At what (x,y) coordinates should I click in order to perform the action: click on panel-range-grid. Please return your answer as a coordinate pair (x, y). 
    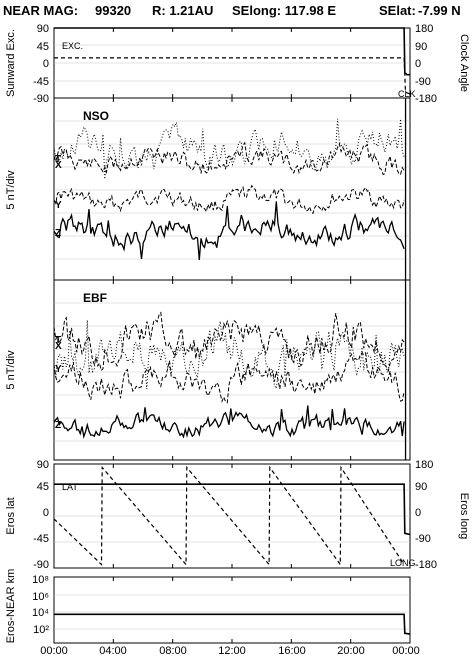
    Looking at the image, I should click on (232, 610).